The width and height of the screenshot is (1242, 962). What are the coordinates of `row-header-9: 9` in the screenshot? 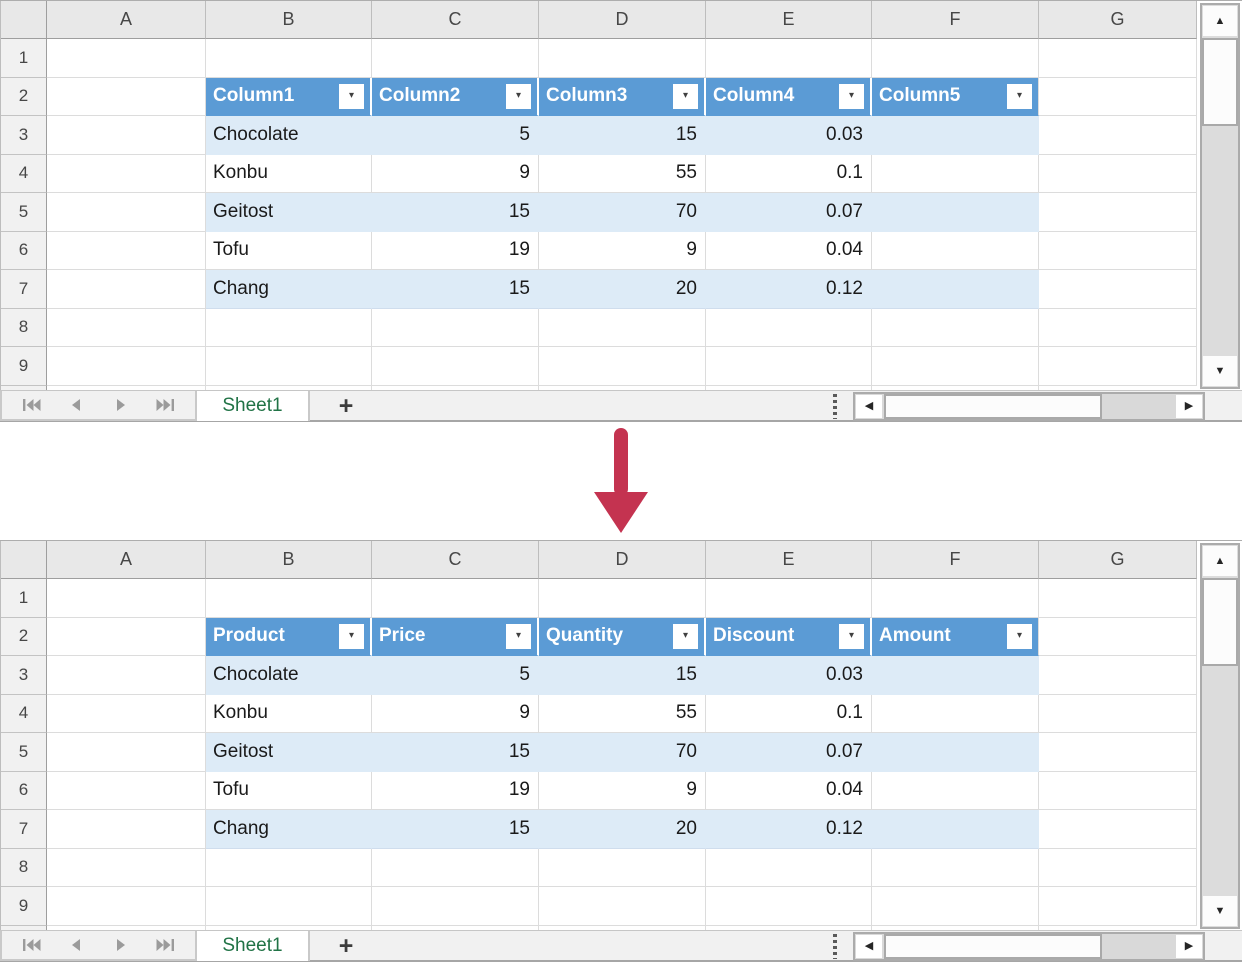 It's located at (24, 366).